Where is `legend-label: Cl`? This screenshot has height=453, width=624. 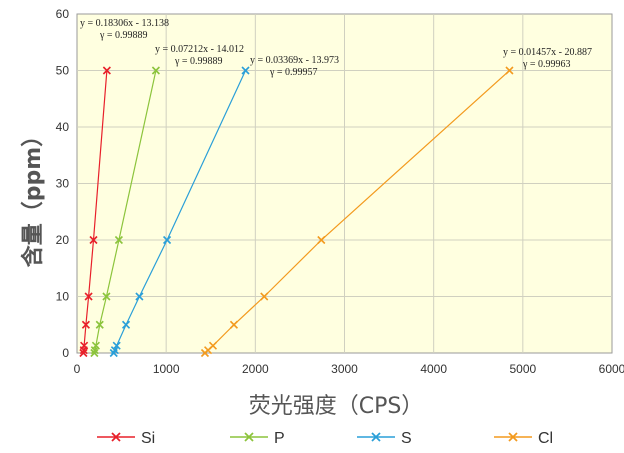 legend-label: Cl is located at coordinates (545, 438).